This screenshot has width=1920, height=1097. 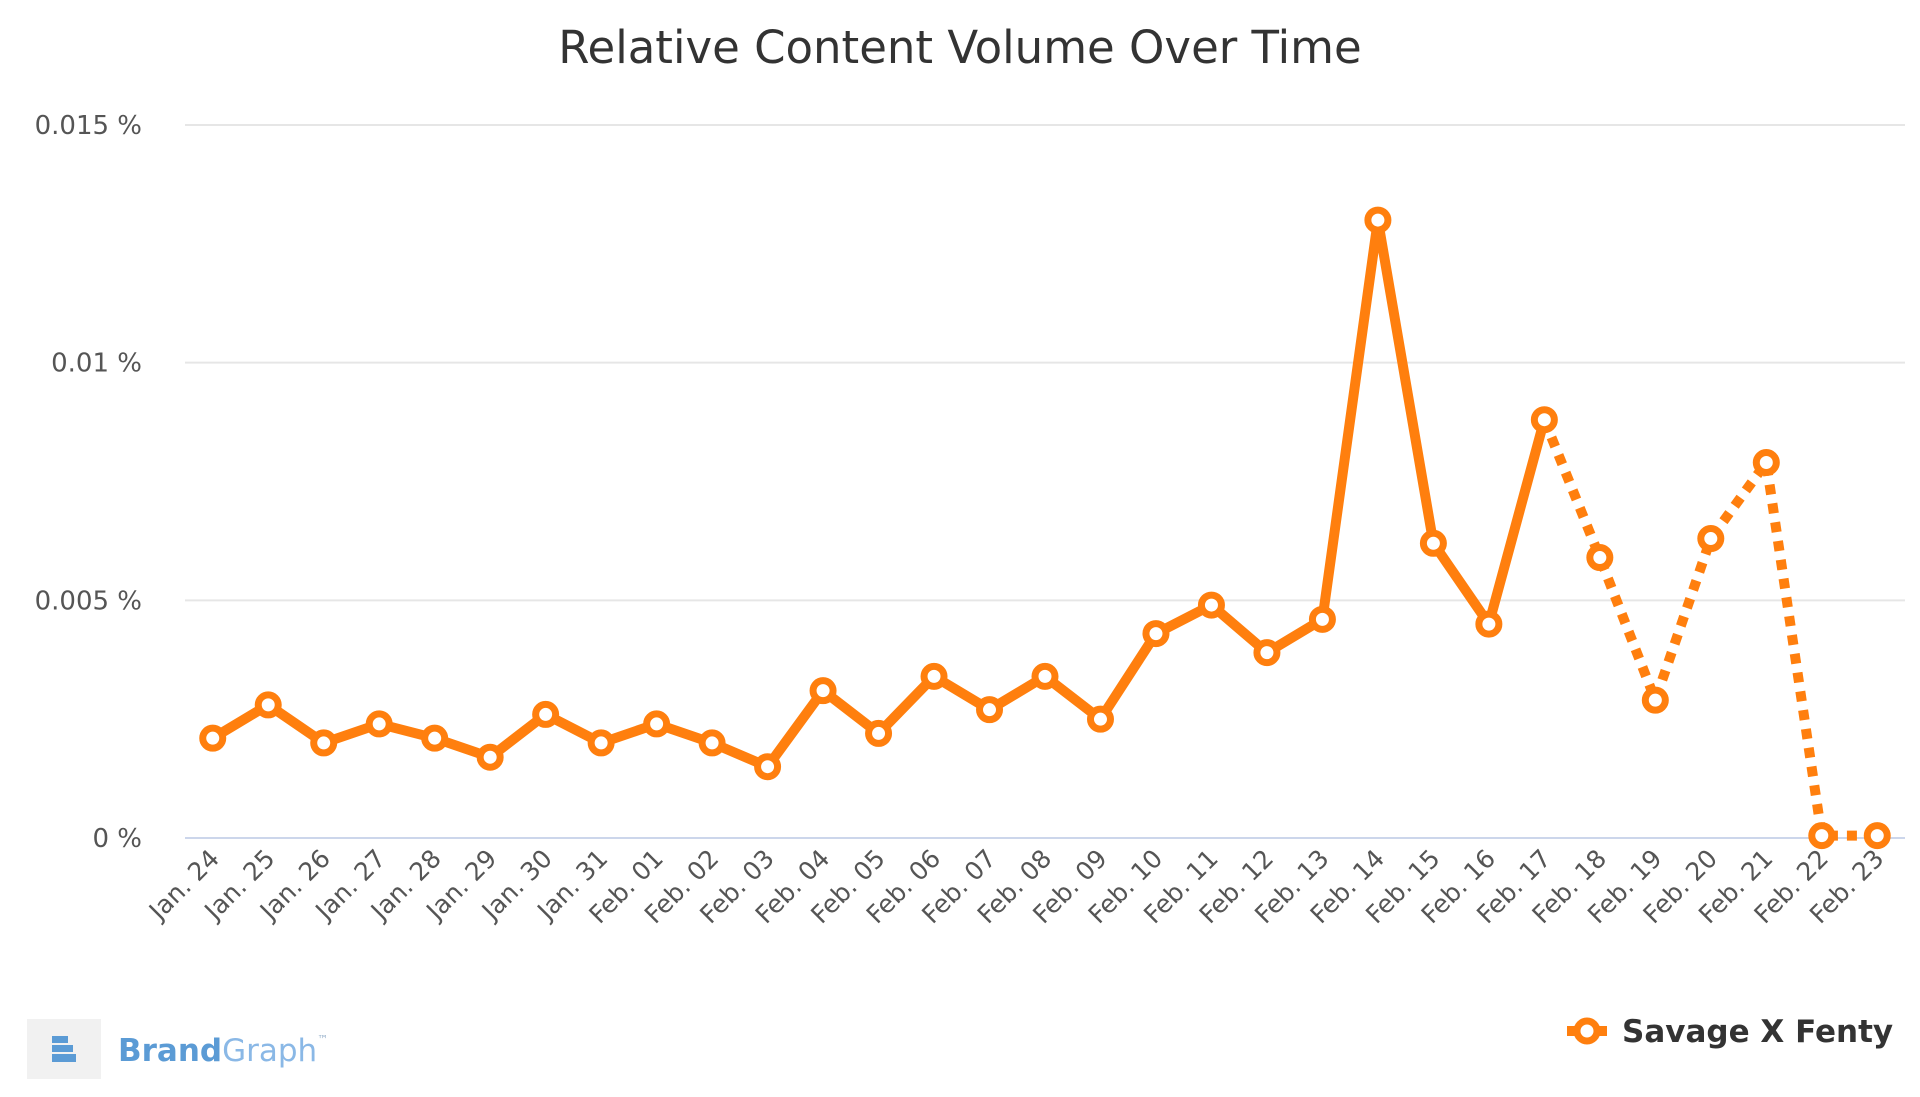 What do you see at coordinates (269, 1051) in the screenshot?
I see `brand-name-part2: Graph` at bounding box center [269, 1051].